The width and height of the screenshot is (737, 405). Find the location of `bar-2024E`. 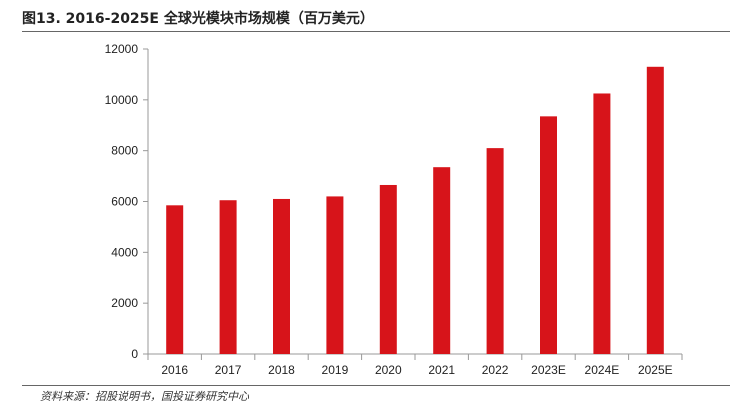

bar-2024E is located at coordinates (602, 224).